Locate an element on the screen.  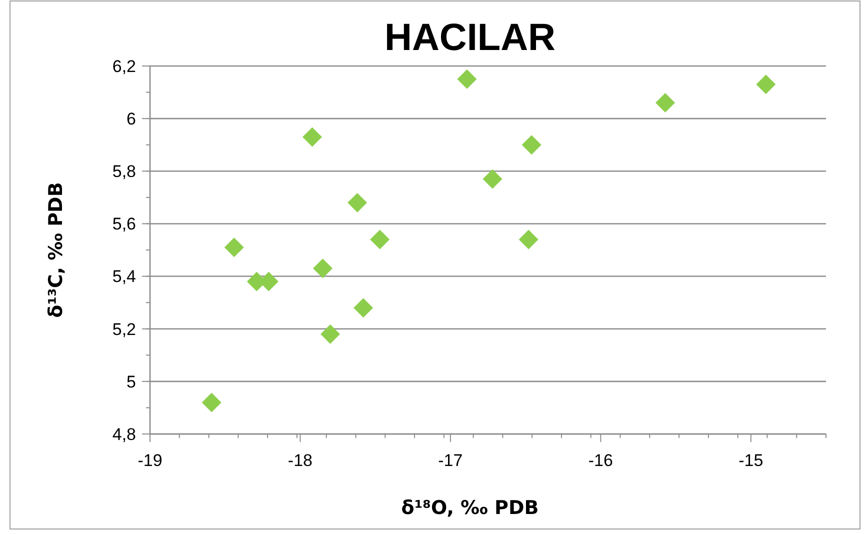
y-tick-label: 5 is located at coordinates (131, 382).